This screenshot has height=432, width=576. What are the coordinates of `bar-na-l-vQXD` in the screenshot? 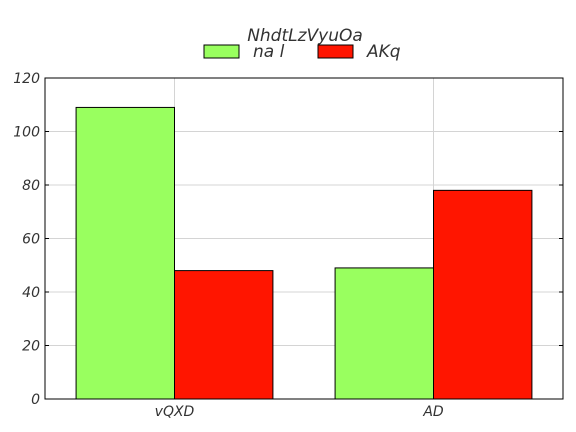 It's located at (125, 253).